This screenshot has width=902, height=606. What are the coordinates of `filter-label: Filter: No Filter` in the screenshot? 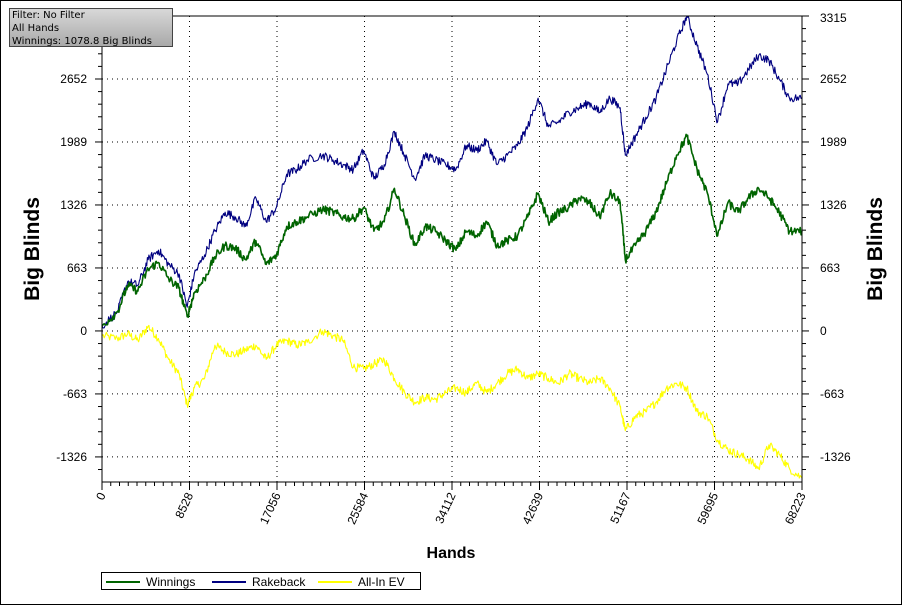 It's located at (48, 15).